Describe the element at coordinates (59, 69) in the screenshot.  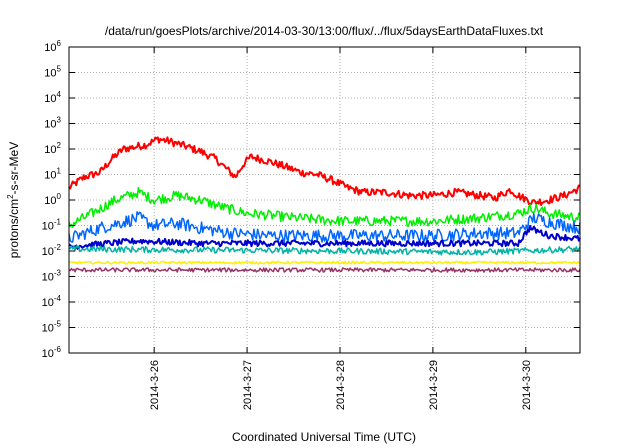
I see `y-tick-exponent: 5` at that location.